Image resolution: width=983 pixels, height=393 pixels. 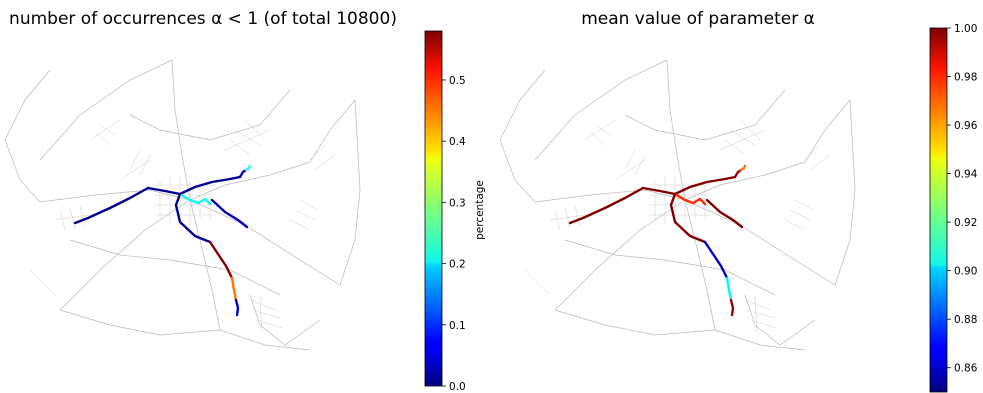 What do you see at coordinates (457, 81) in the screenshot?
I see `colorbar-tick-label: 0.5` at bounding box center [457, 81].